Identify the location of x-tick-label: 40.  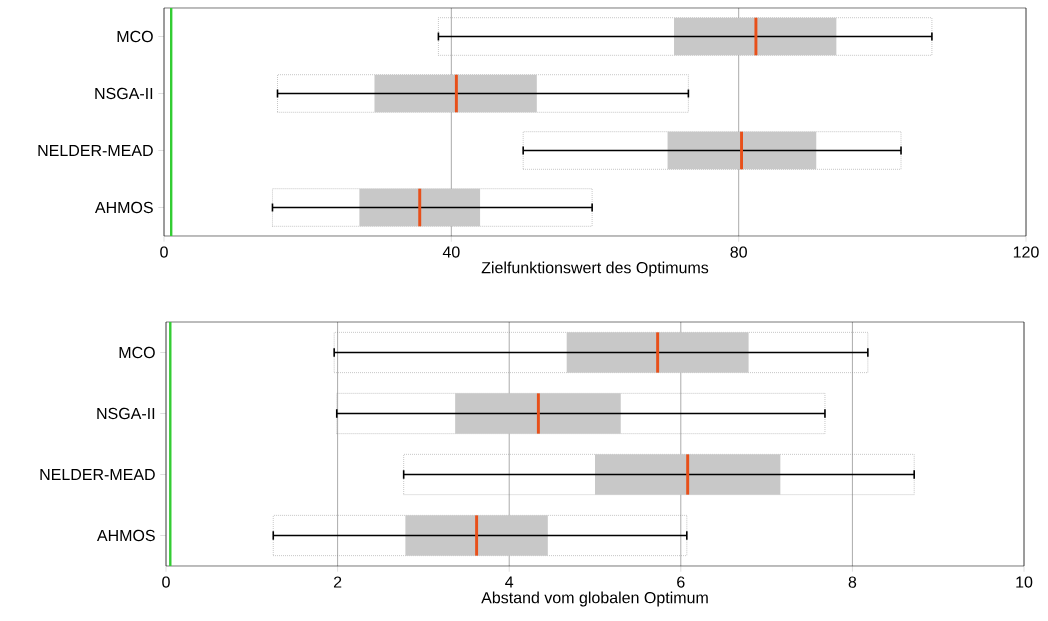
(451, 252).